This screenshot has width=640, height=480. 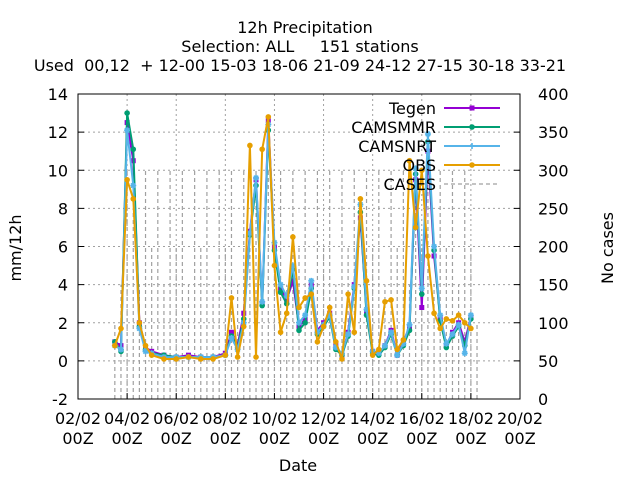 What do you see at coordinates (393, 127) in the screenshot?
I see `legend-label: CAMSMMR` at bounding box center [393, 127].